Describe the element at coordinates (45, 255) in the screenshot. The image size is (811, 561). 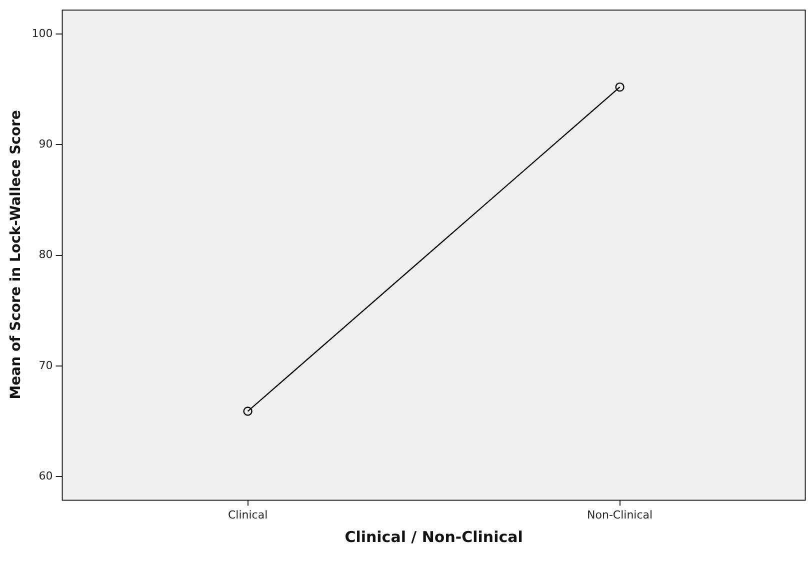
I see `y-tick-label: 80` at that location.